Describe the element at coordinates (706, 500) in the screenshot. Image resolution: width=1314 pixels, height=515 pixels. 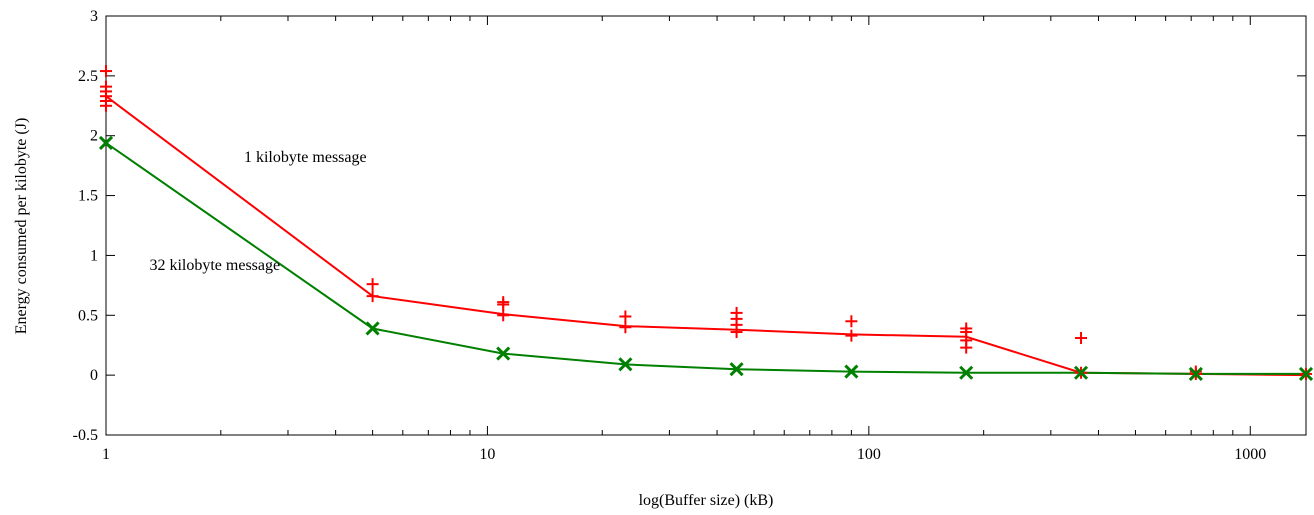
I see `x-axis-title: log(Buffer size) (kB)` at that location.